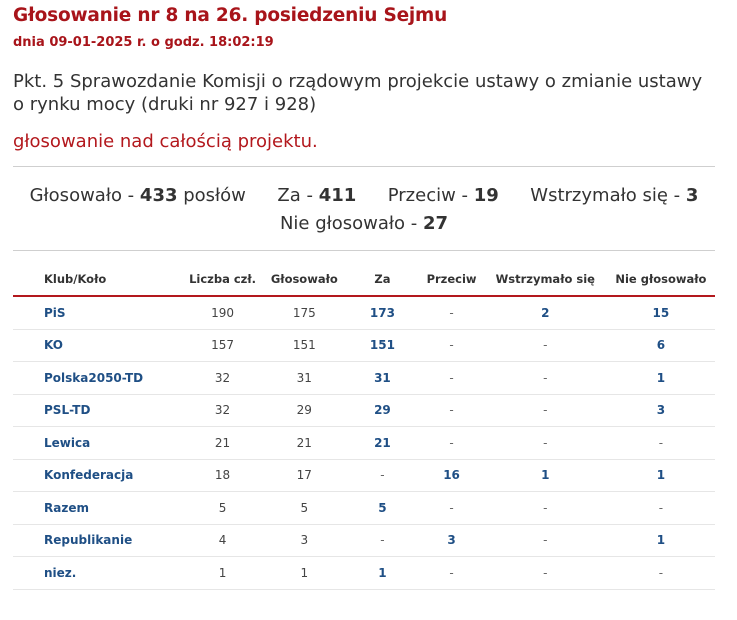 Image resolution: width=737 pixels, height=620 pixels. What do you see at coordinates (660, 280) in the screenshot?
I see `header-not-voted: Nie głosowało` at bounding box center [660, 280].